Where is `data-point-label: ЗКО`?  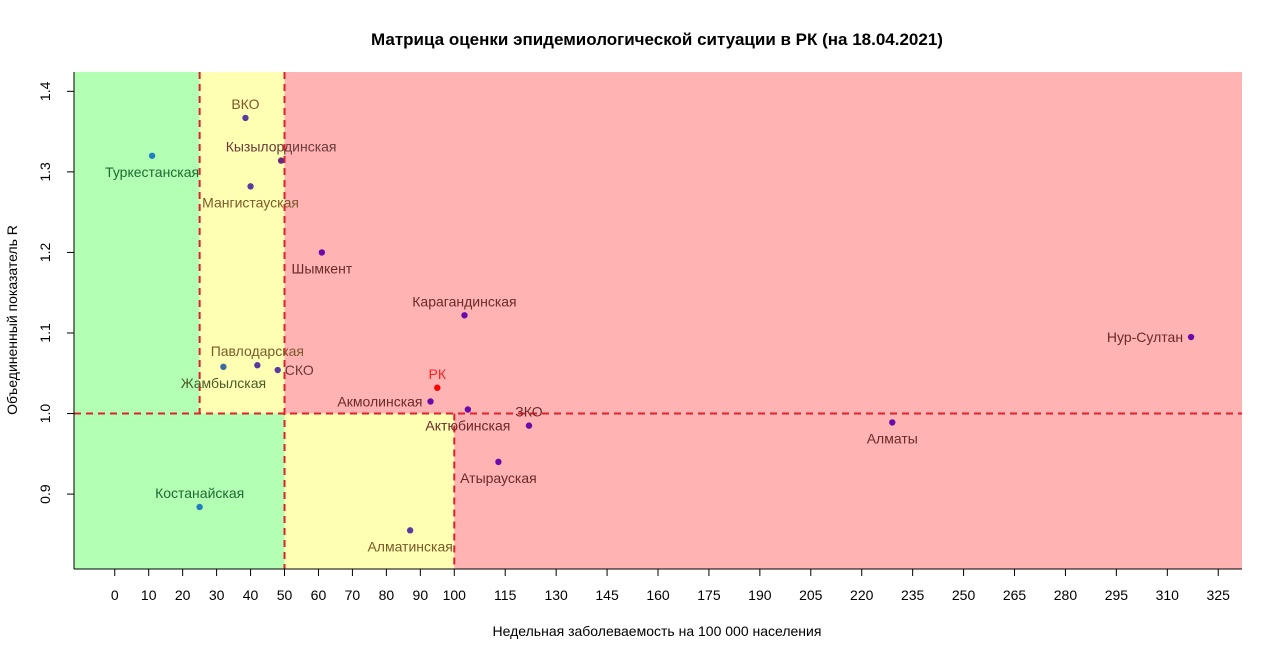
data-point-label: ЗКО is located at coordinates (528, 412).